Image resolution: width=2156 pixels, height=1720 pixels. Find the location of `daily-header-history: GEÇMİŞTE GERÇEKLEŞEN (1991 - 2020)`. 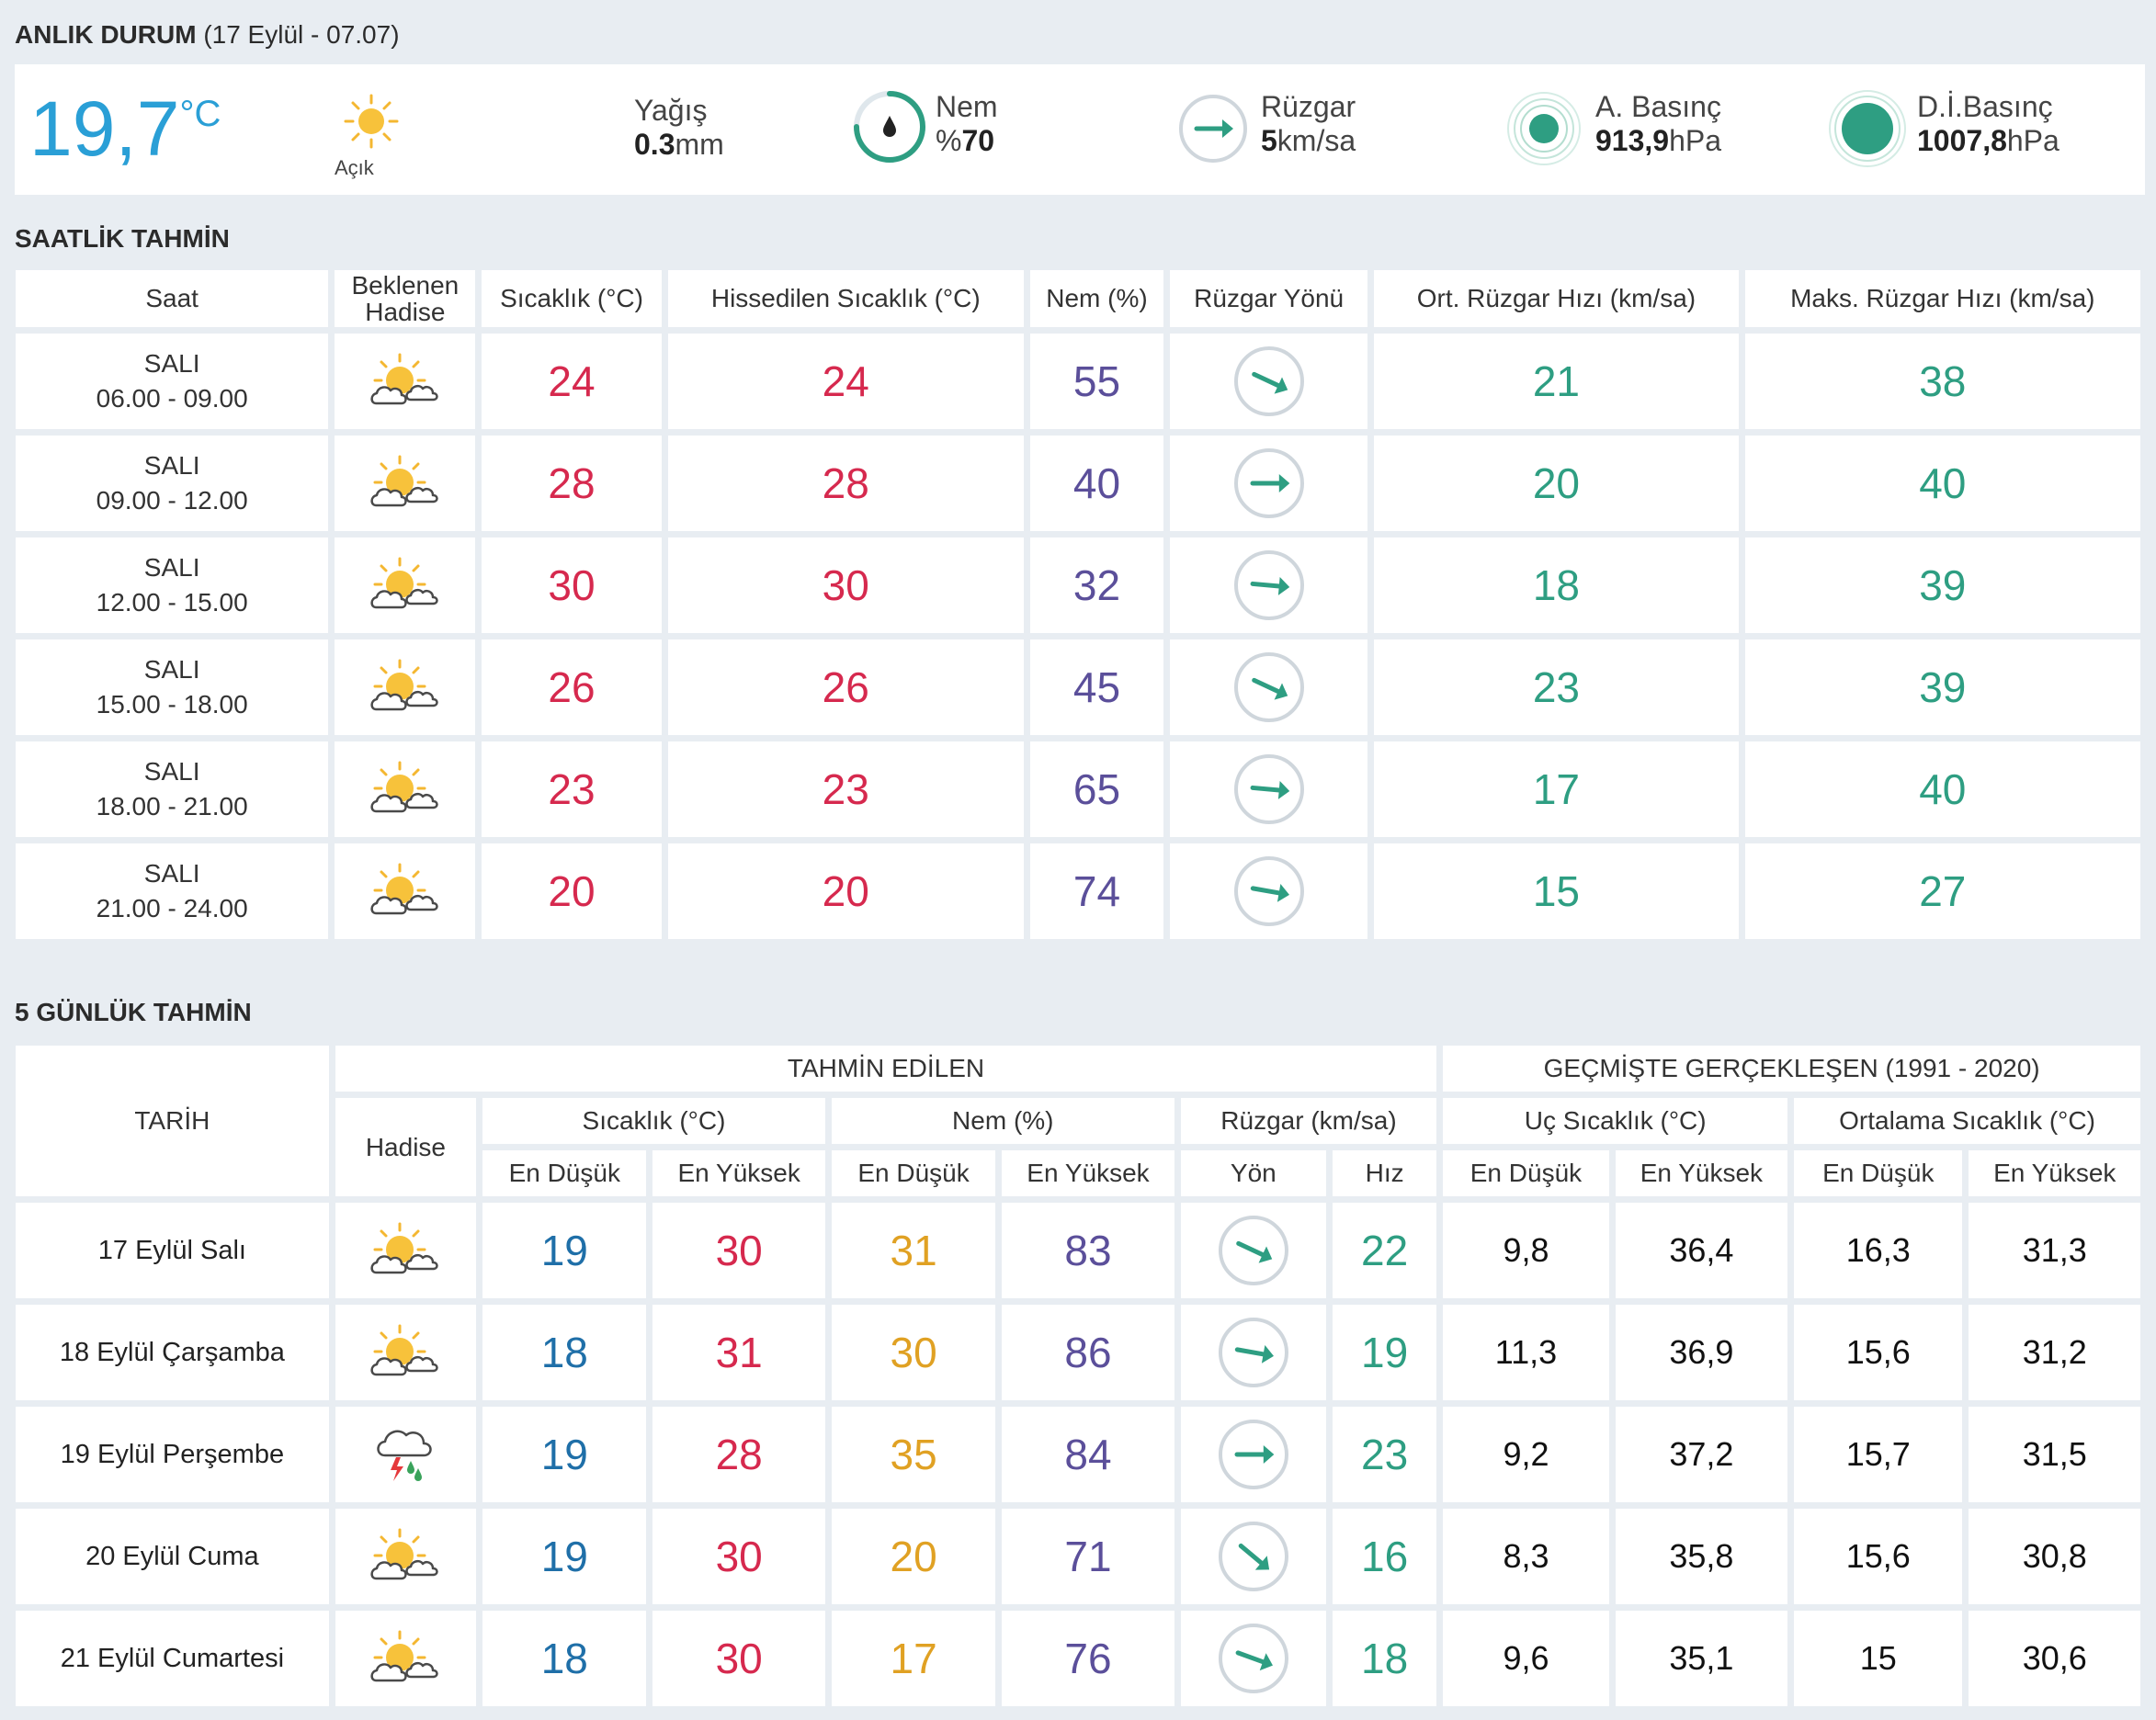

daily-header-history: GEÇMİŞTE GERÇEKLEŞEN (1991 - 2020) is located at coordinates (1791, 1069).